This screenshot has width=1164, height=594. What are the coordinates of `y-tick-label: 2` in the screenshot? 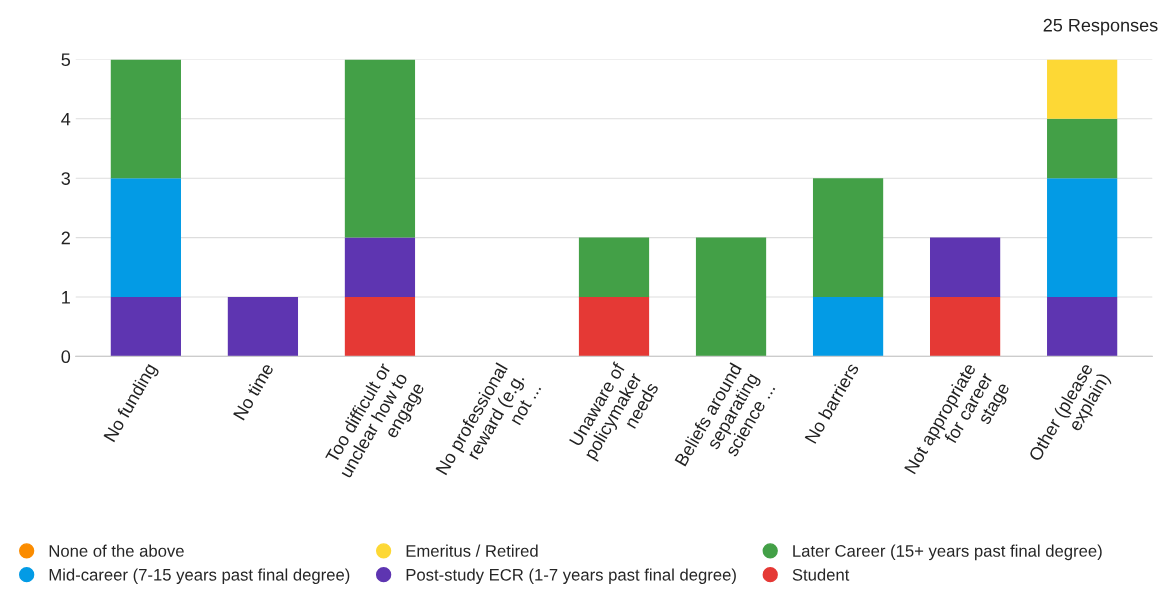 It's located at (65, 238).